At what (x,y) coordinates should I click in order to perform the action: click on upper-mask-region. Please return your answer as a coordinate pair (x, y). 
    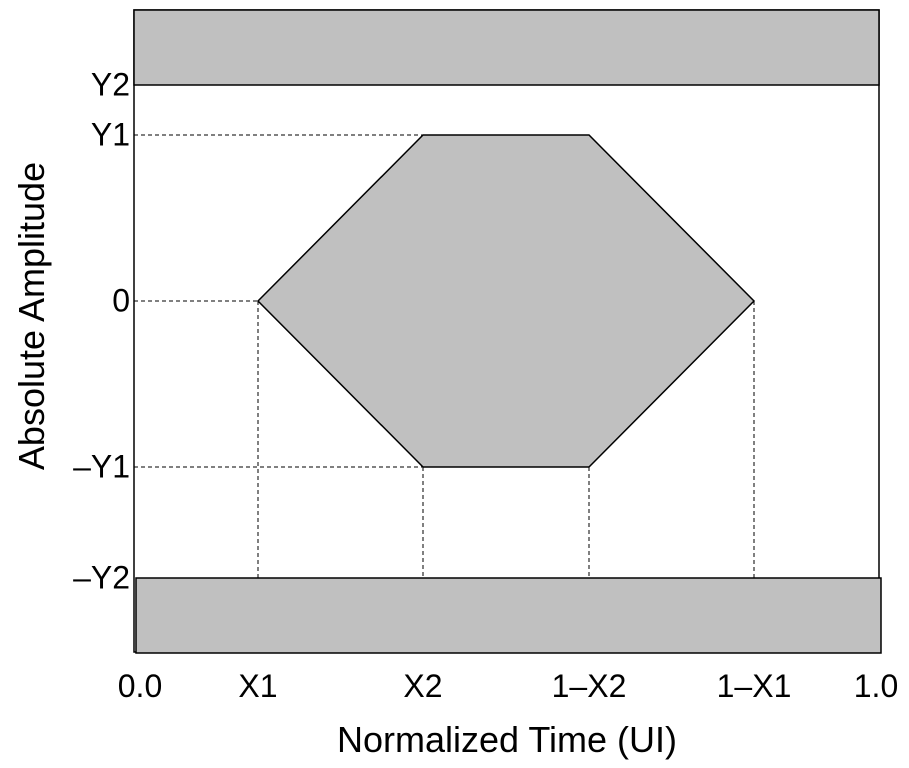
    Looking at the image, I should click on (506, 47).